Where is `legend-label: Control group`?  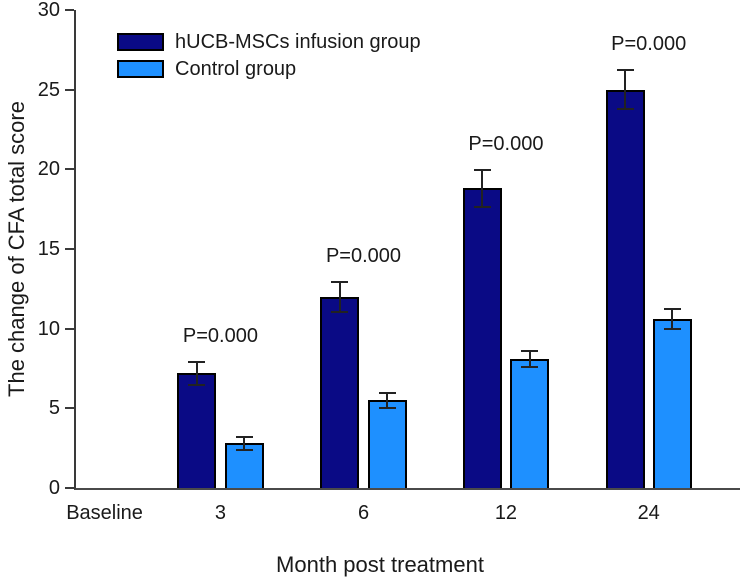
legend-label: Control group is located at coordinates (236, 69).